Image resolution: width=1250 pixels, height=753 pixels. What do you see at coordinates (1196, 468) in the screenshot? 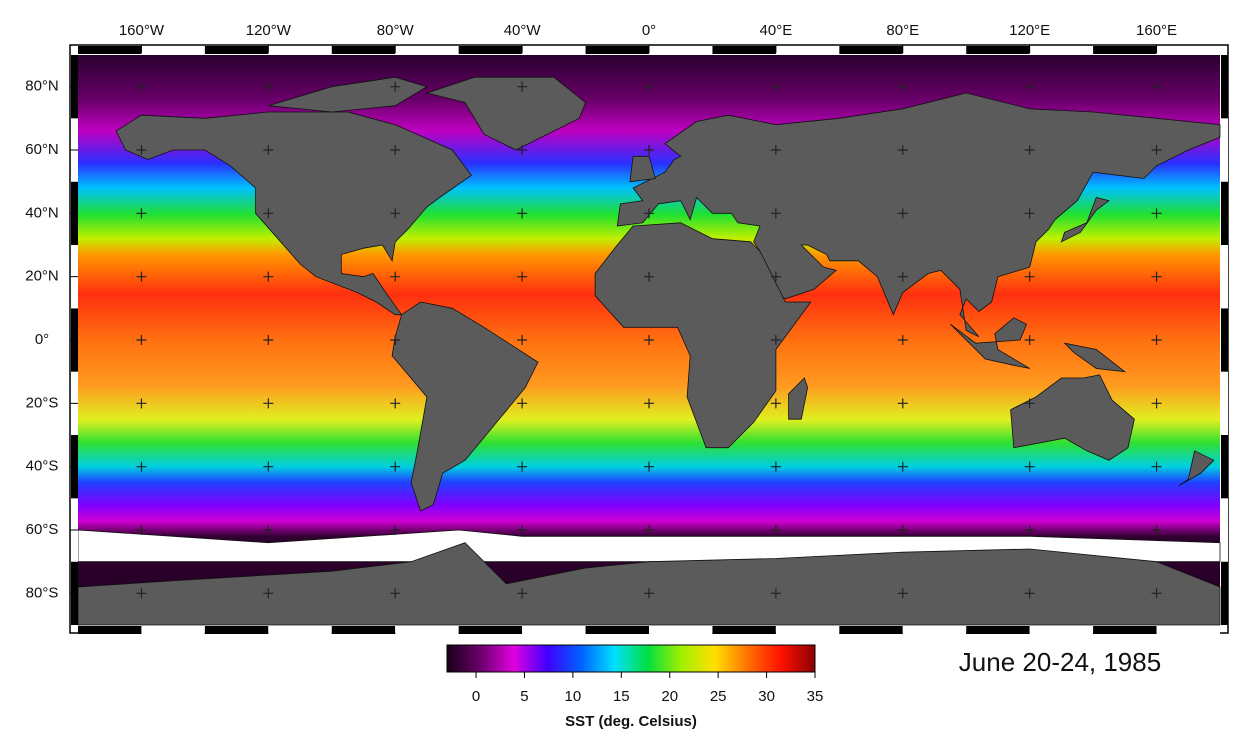
I see `new-zealand` at bounding box center [1196, 468].